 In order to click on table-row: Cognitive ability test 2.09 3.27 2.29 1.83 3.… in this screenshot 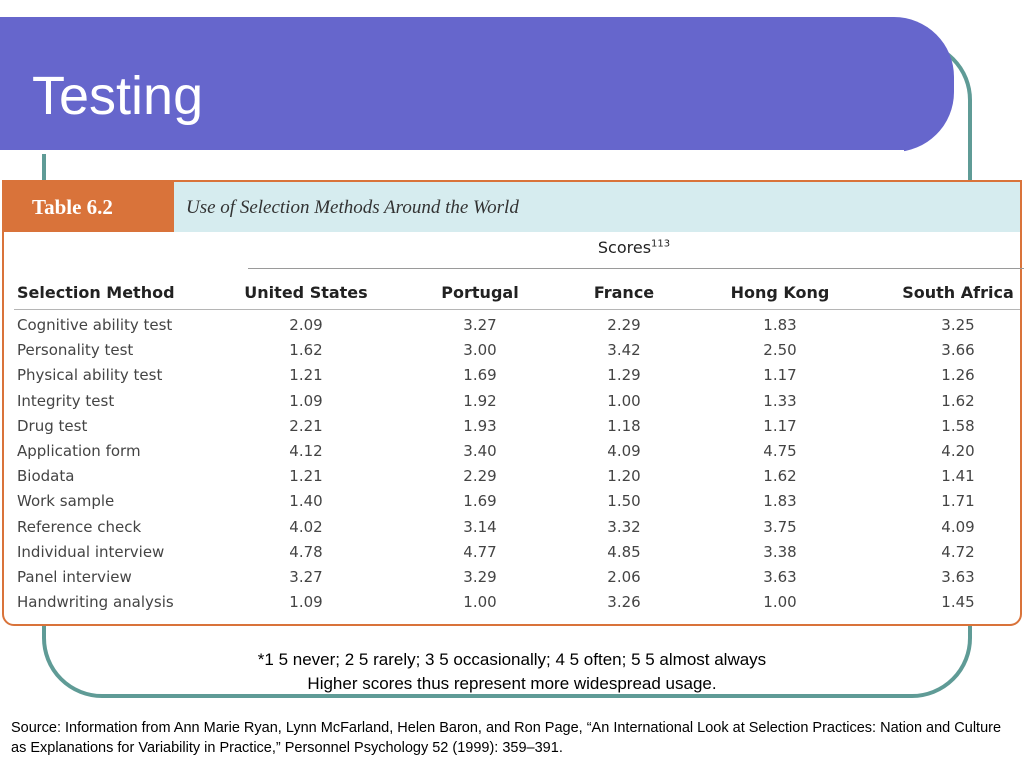, I will do `click(512, 325)`.